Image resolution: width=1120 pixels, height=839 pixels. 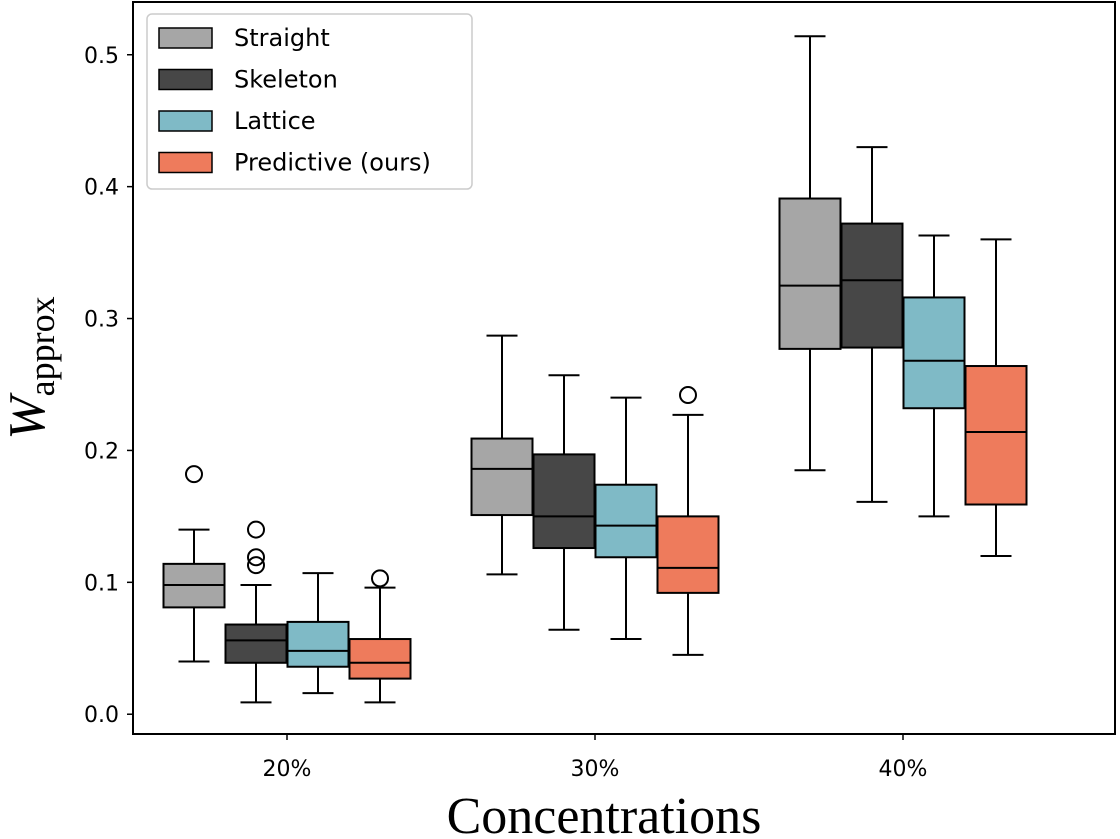 What do you see at coordinates (595, 769) in the screenshot?
I see `x-tick-label: 30%` at bounding box center [595, 769].